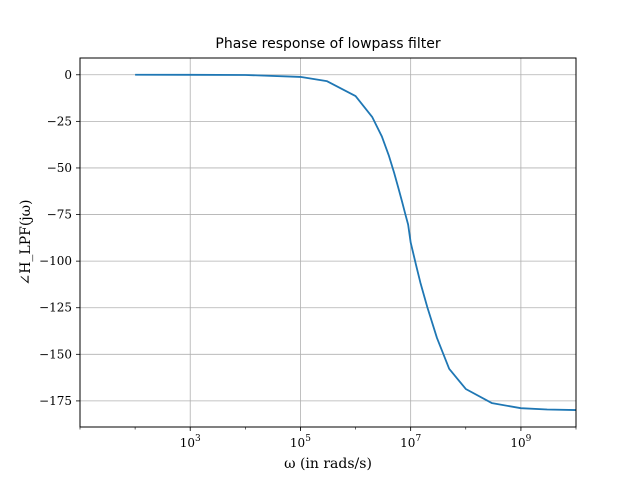  I want to click on y-tick-label: −125, so click(55, 308).